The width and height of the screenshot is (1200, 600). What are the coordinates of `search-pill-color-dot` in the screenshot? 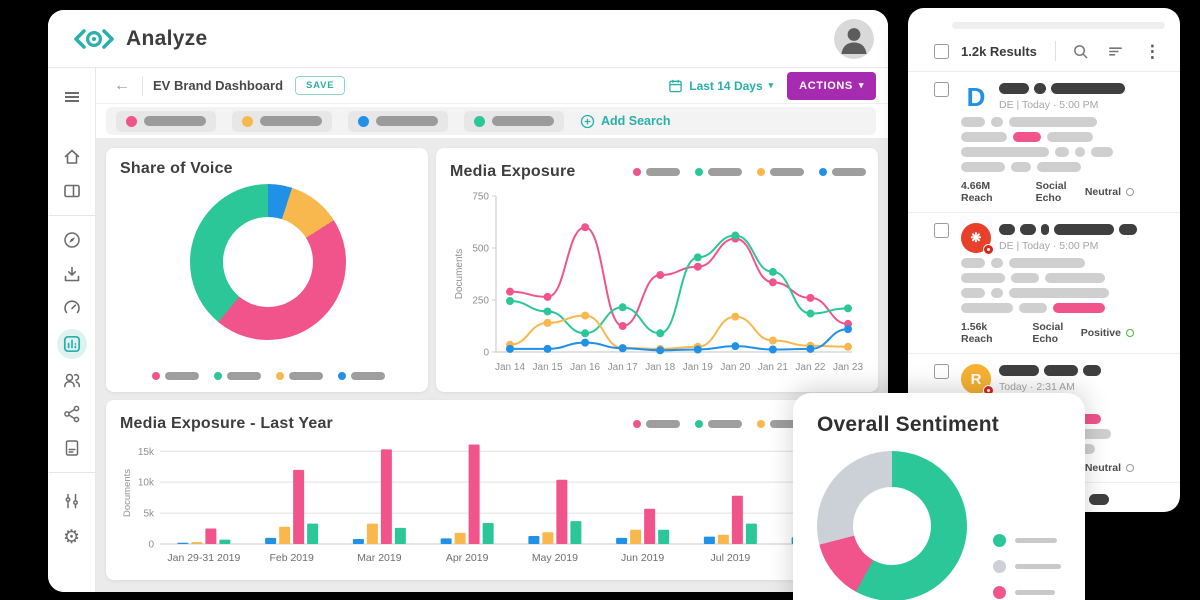 It's located at (363, 121).